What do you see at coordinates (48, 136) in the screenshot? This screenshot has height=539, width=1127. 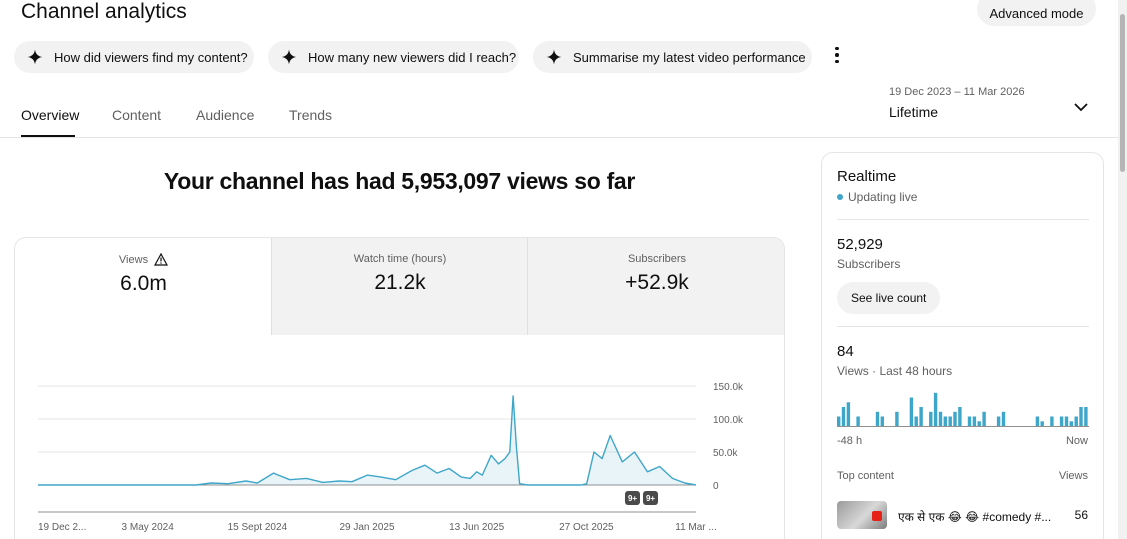 I see `active-tab-indicator` at bounding box center [48, 136].